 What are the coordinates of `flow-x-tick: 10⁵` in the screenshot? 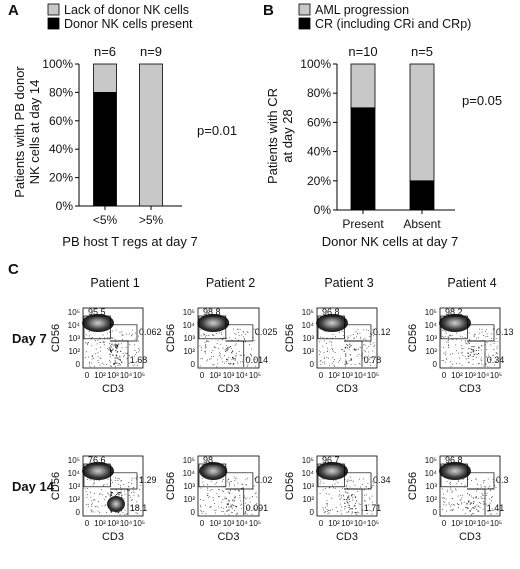 It's located at (255, 523).